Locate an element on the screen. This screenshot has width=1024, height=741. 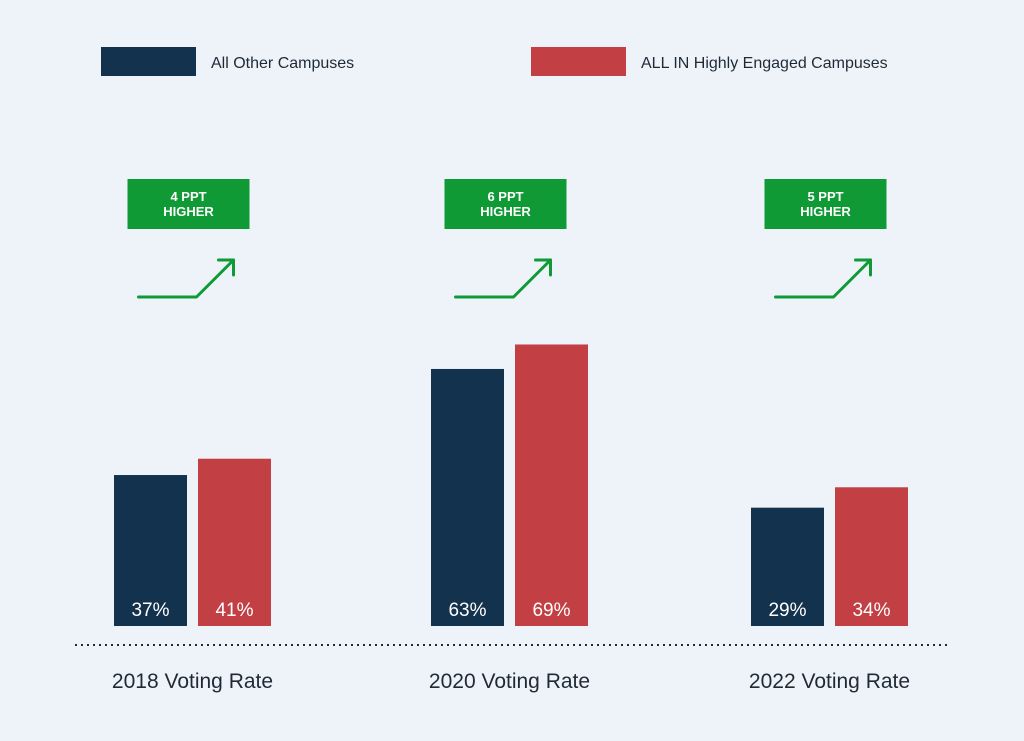
category-label: 2020 Voting Rate is located at coordinates (509, 681).